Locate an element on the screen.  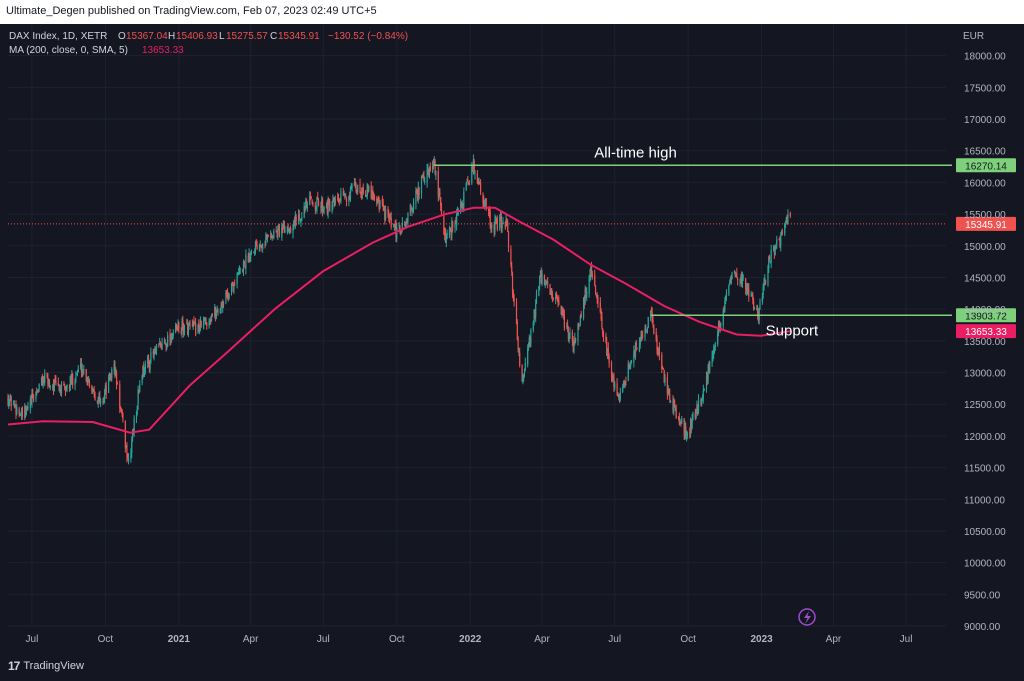
time-tick-label: 2022 is located at coordinates (470, 639).